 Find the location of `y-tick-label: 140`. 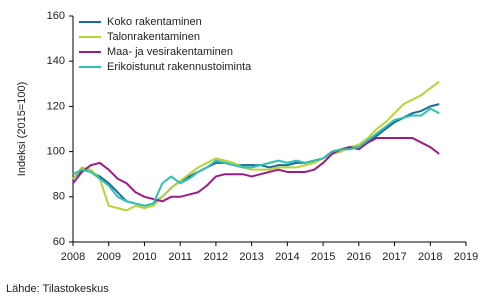

y-tick-label: 140 is located at coordinates (56, 61).